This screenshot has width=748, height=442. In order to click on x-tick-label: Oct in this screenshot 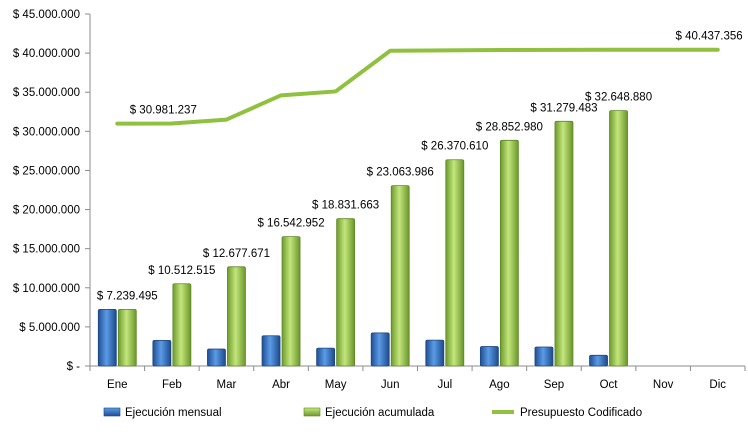, I will do `click(609, 385)`.